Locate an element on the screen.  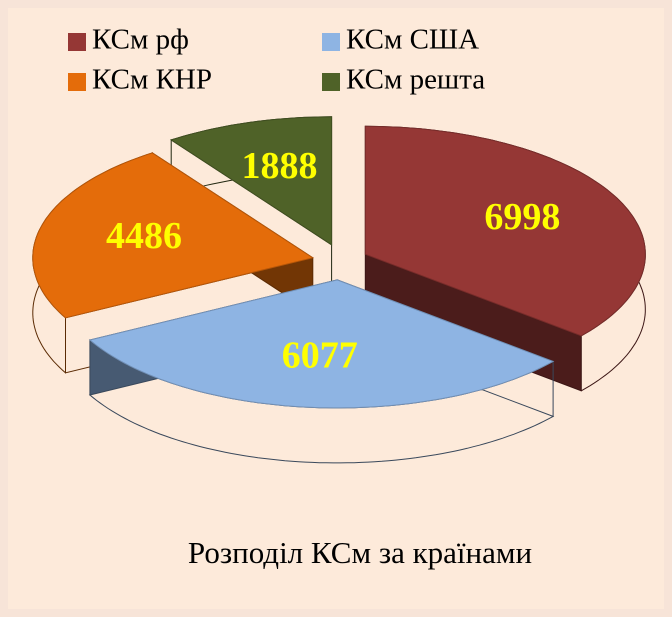
data-label: 4486 is located at coordinates (144, 236).